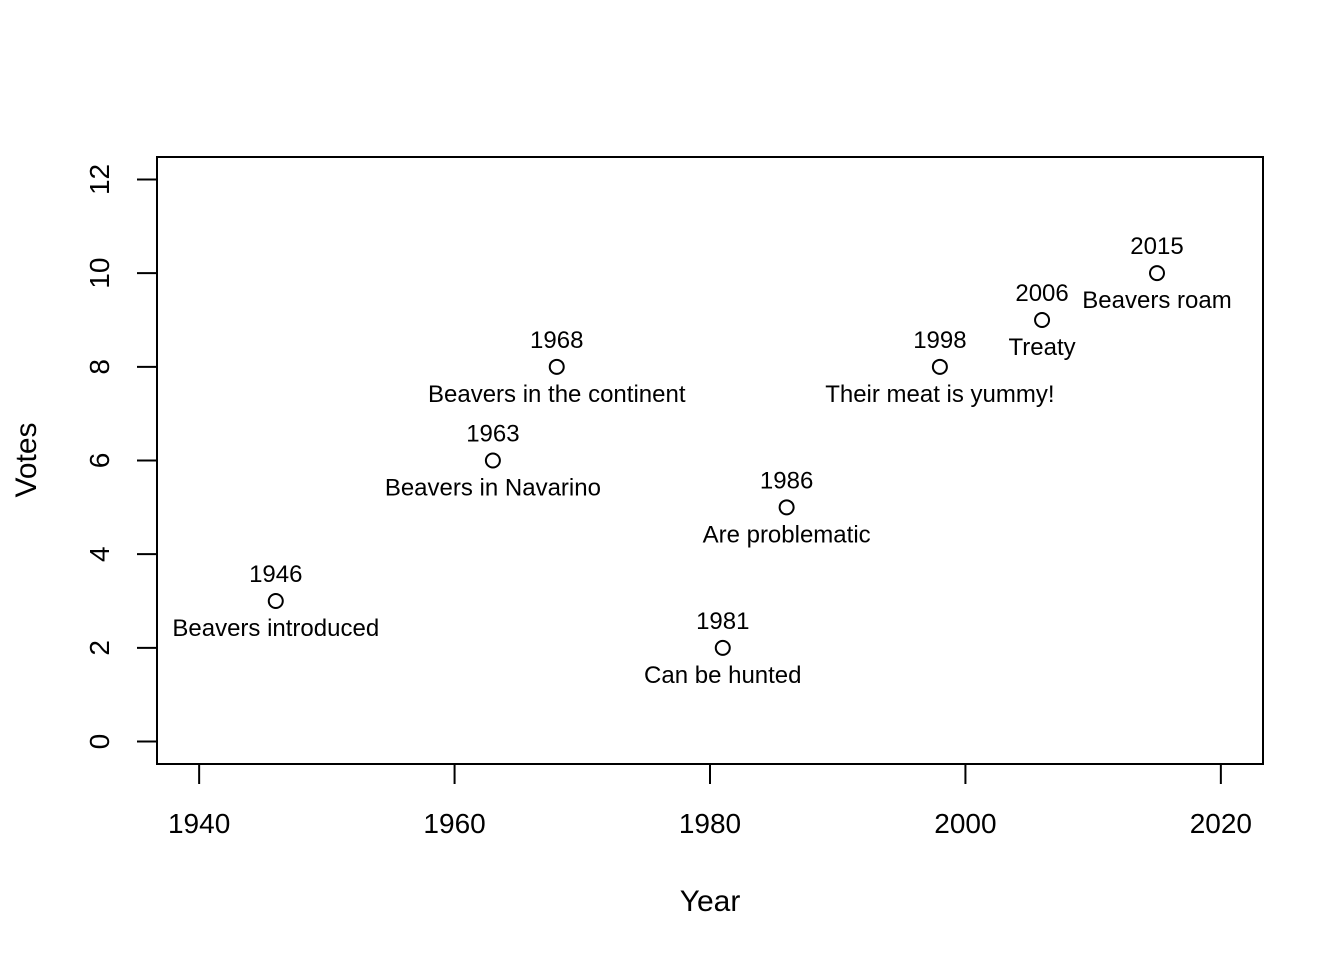 This screenshot has width=1344, height=960. Describe the element at coordinates (99, 648) in the screenshot. I see `y-tick-label: 2` at that location.